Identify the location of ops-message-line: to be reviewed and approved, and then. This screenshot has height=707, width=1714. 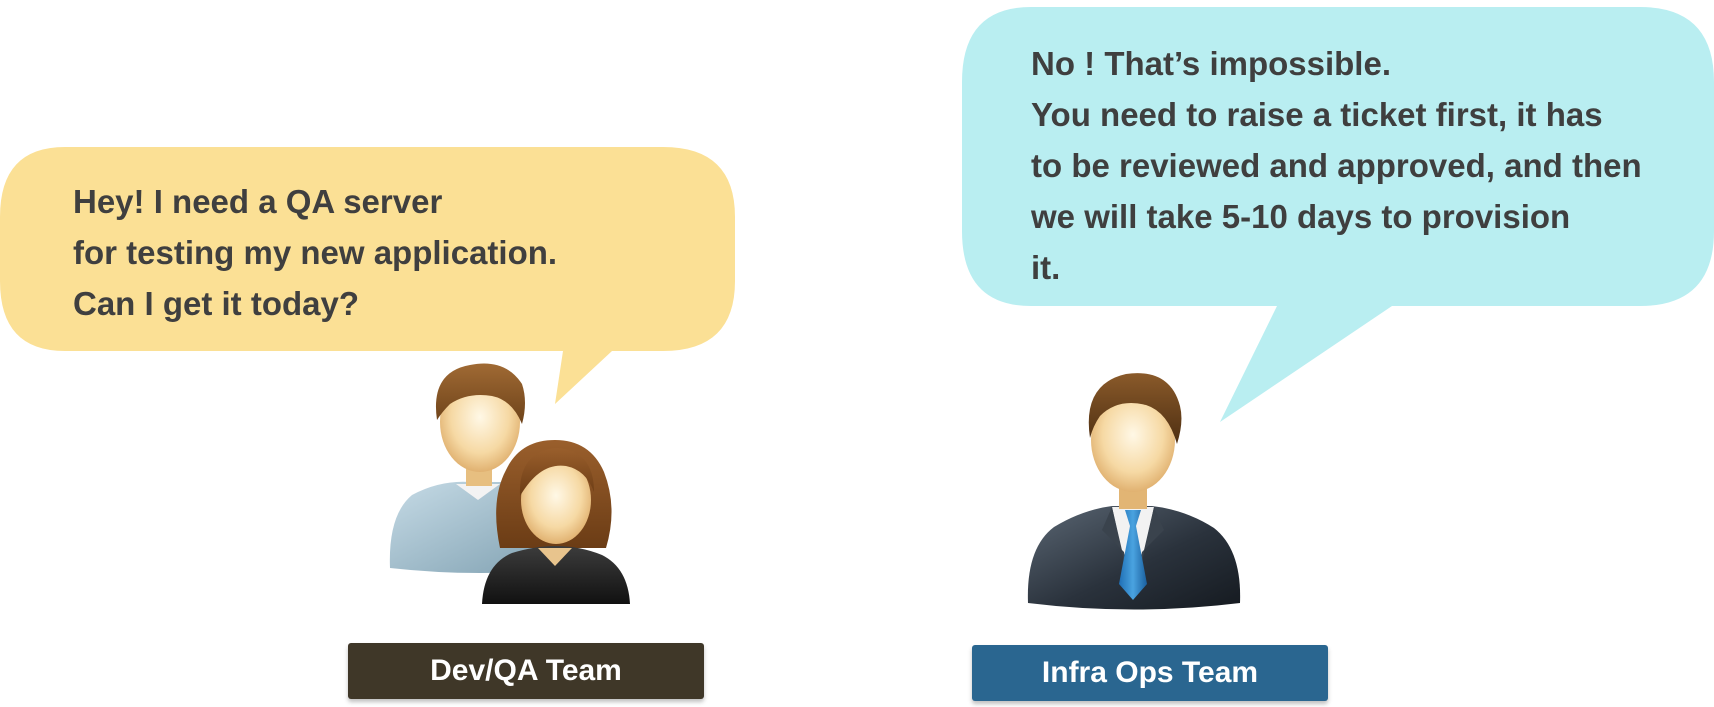
(1336, 165).